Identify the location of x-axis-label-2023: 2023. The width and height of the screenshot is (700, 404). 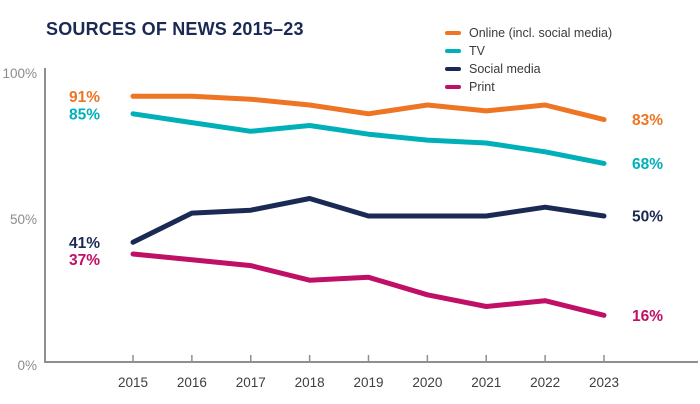
(604, 382).